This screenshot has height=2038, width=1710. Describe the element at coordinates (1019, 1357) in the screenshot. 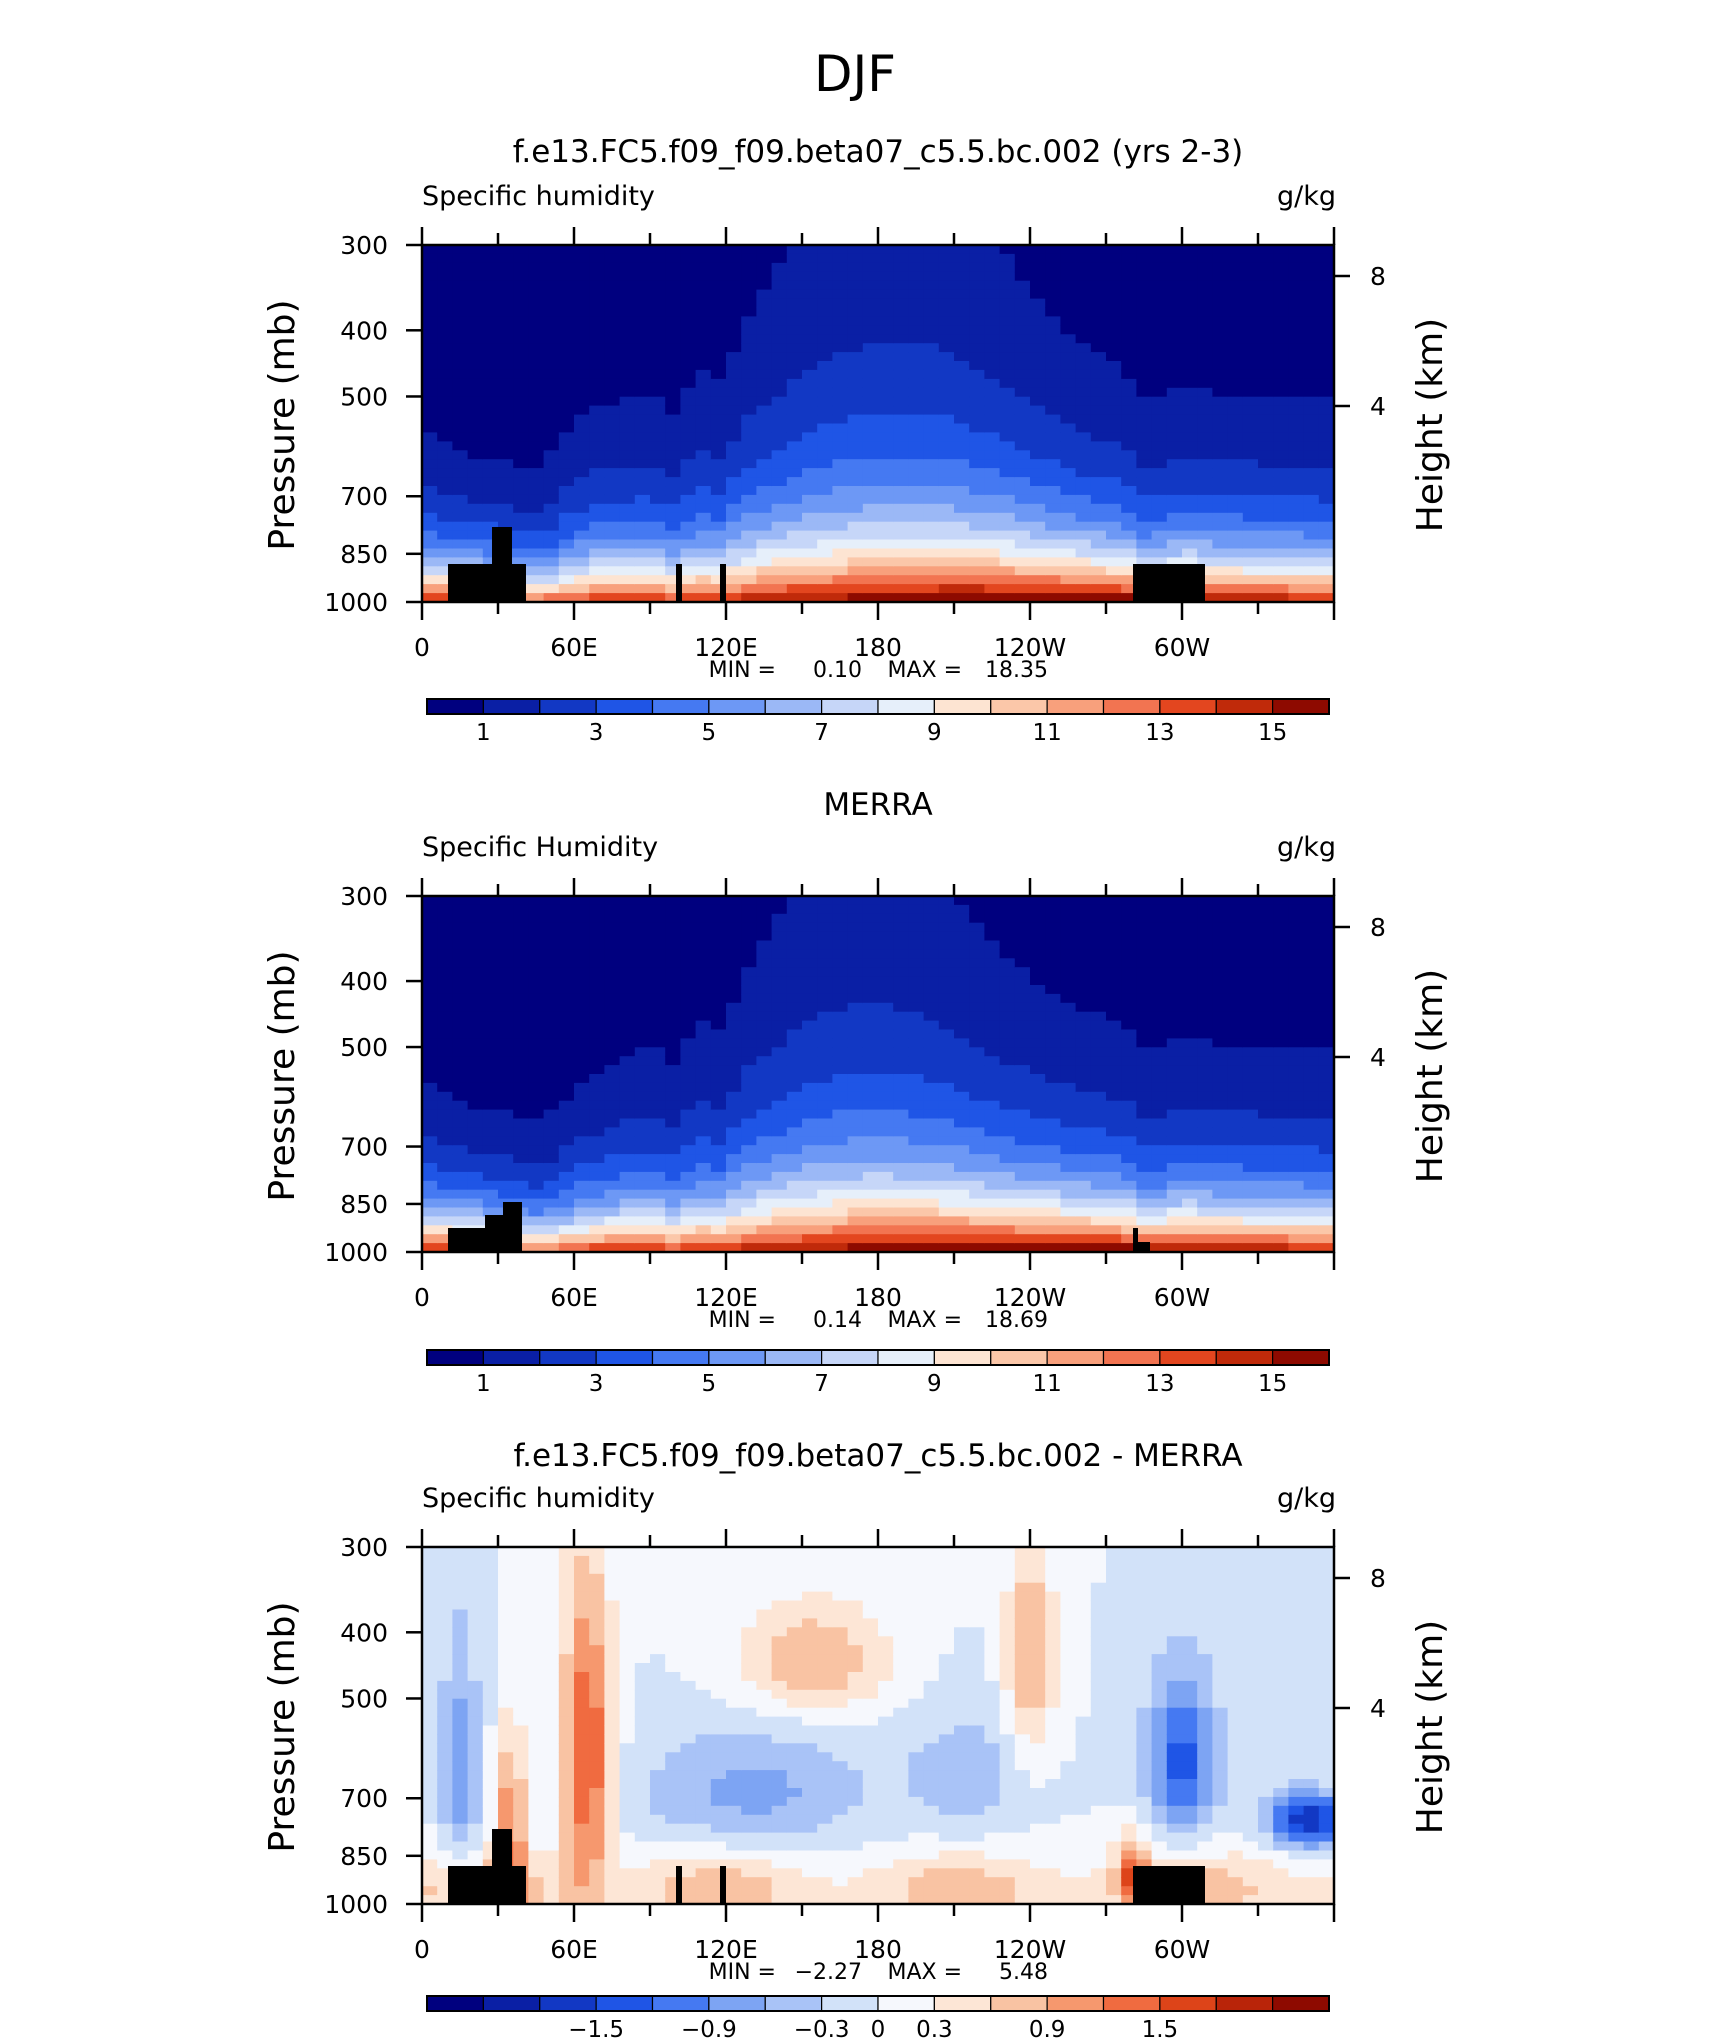

I see `colorbar-swatch` at that location.